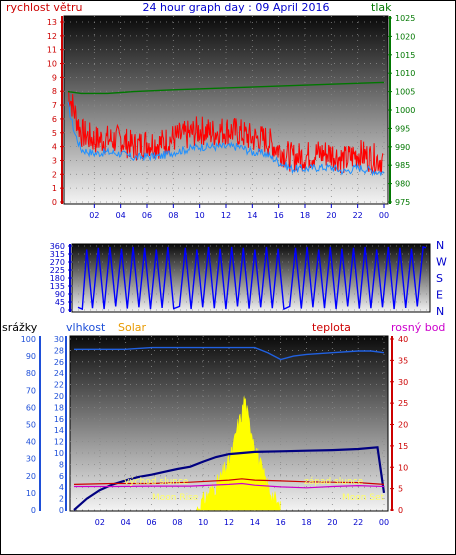 This screenshot has height=555, width=456. I want to click on sunrise-label: východ slunce, so click(156, 482).